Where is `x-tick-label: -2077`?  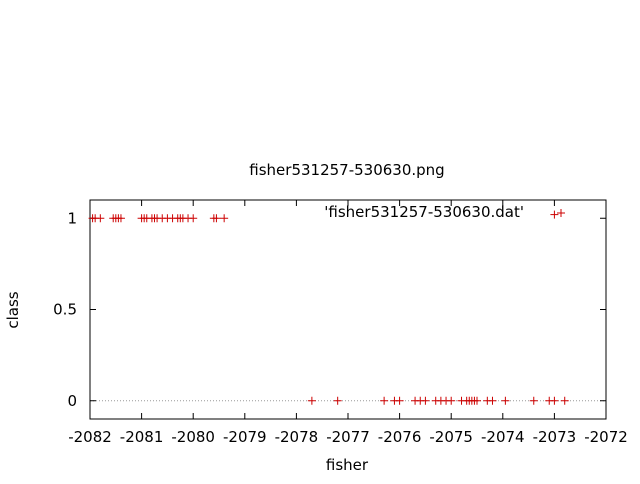
x-tick-label: -2077 is located at coordinates (348, 437).